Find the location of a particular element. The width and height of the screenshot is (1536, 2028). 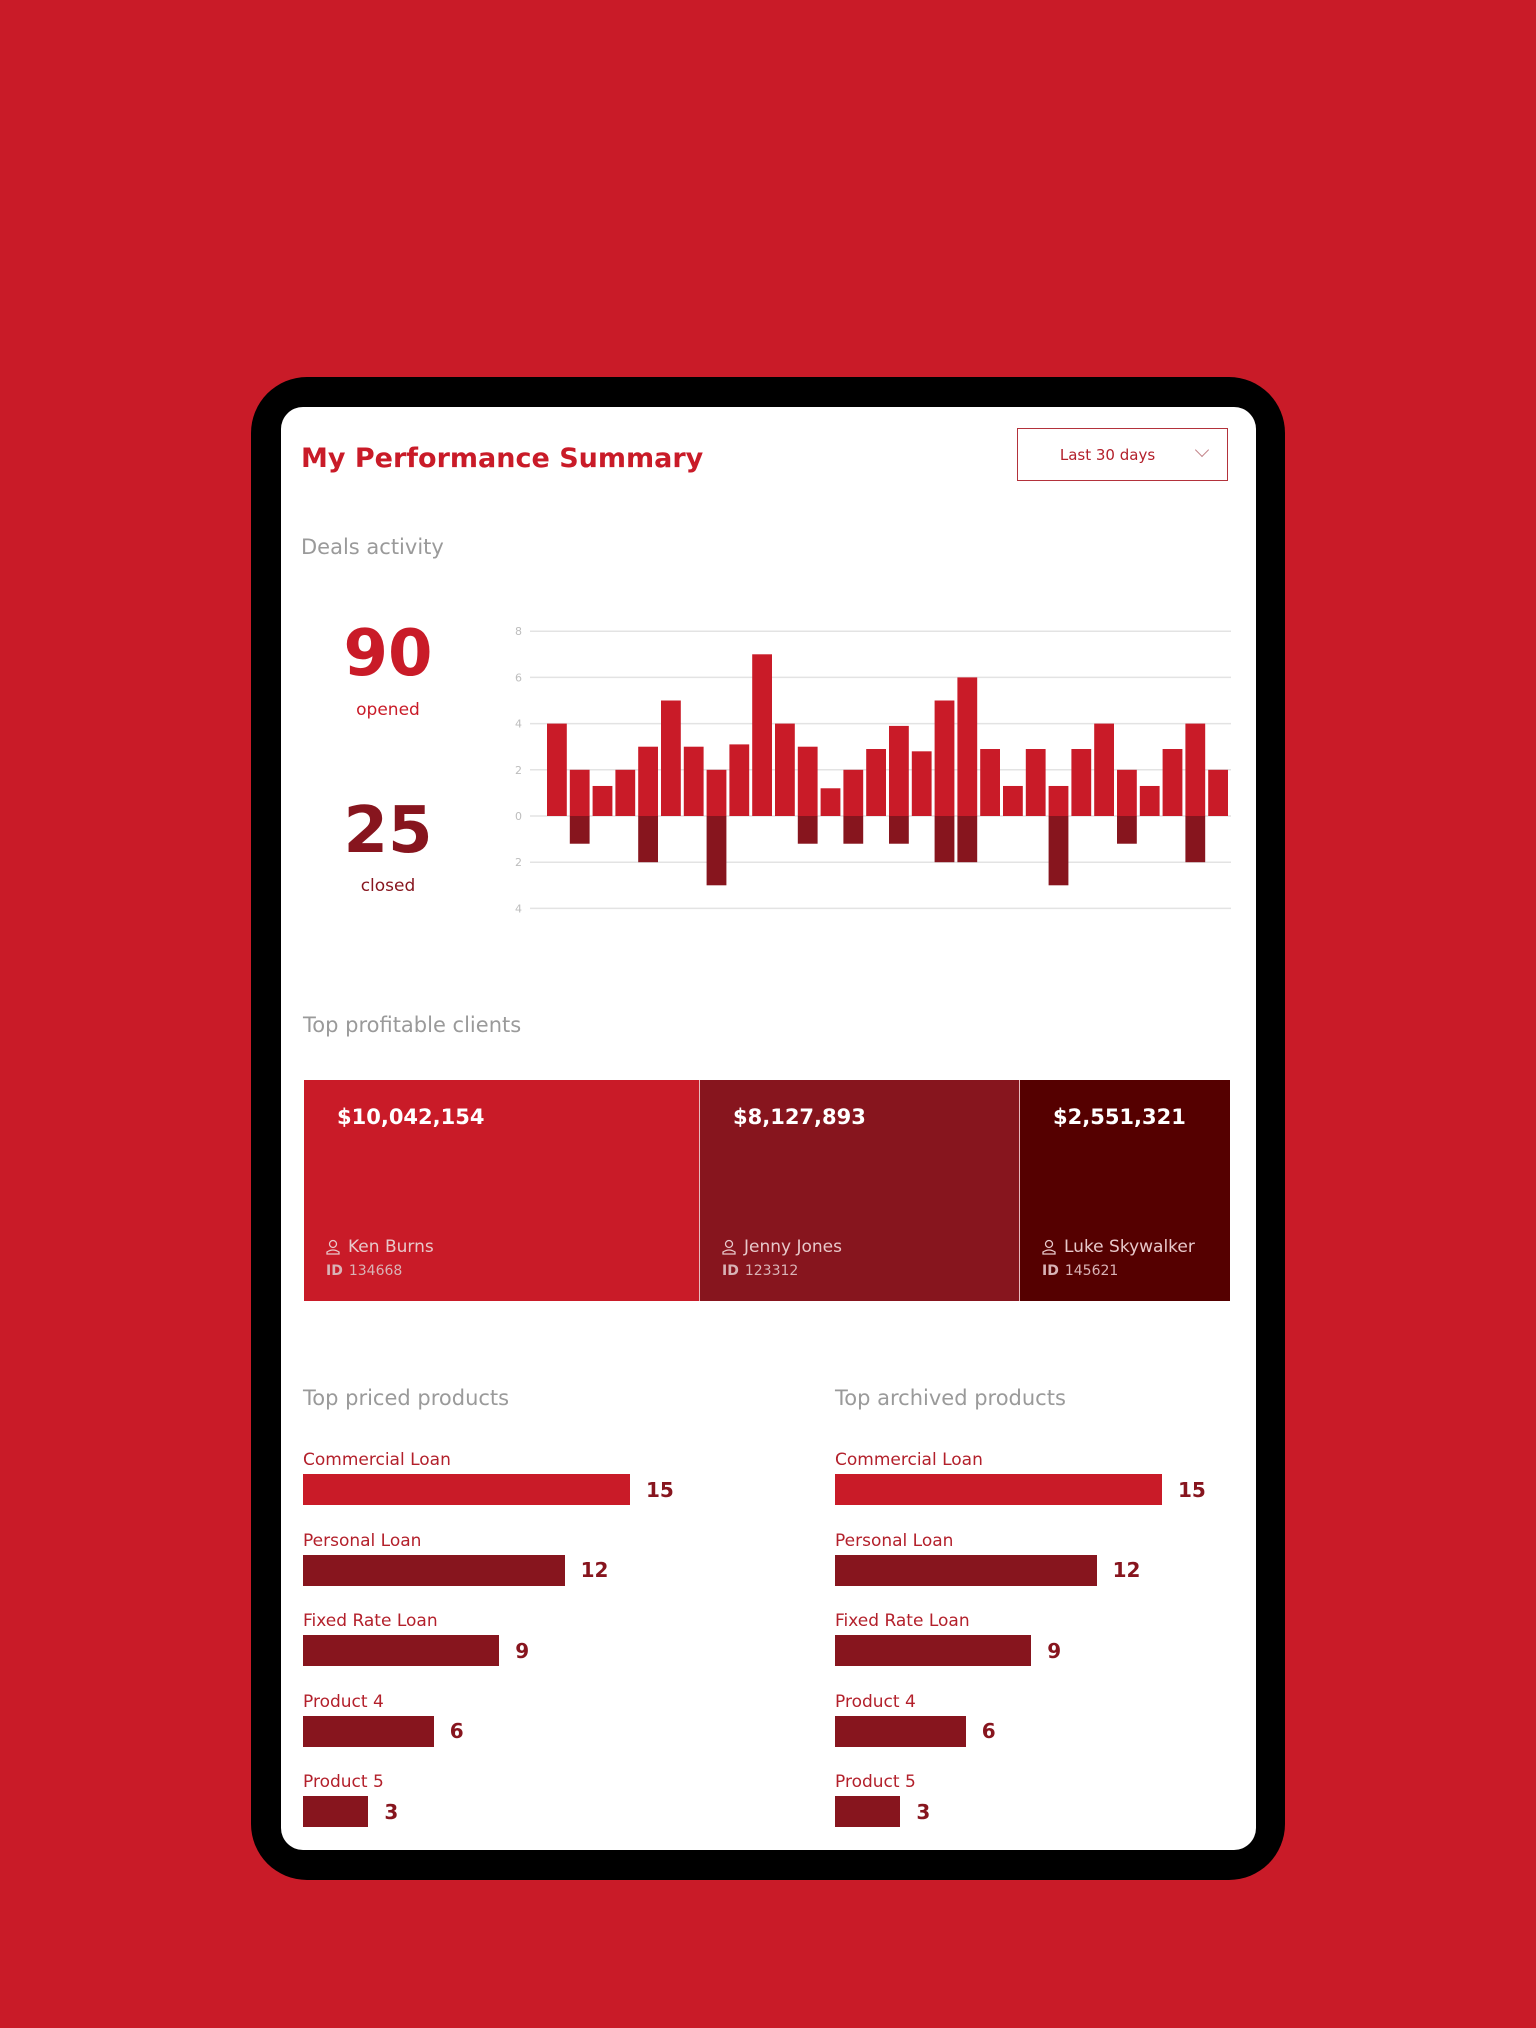

product-row: Personal Loan 12 is located at coordinates (553, 1558).